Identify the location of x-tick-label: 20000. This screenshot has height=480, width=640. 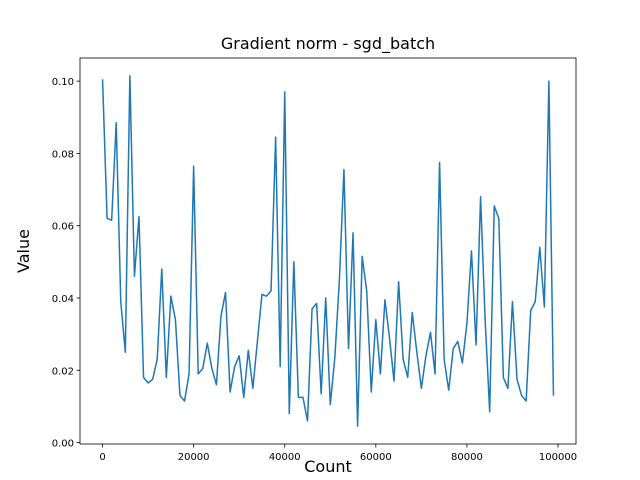
(194, 457).